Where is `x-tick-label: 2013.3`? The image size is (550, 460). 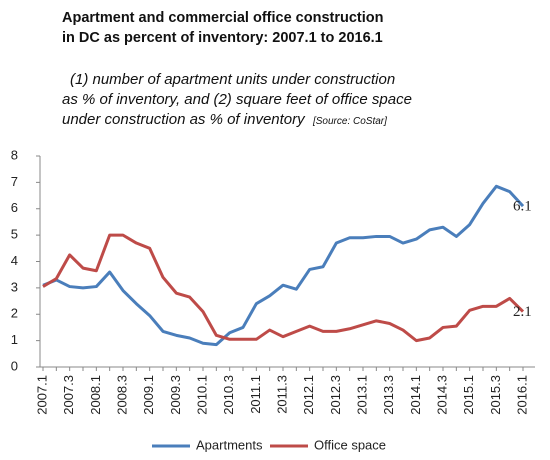 x-tick-label: 2013.3 is located at coordinates (388, 395).